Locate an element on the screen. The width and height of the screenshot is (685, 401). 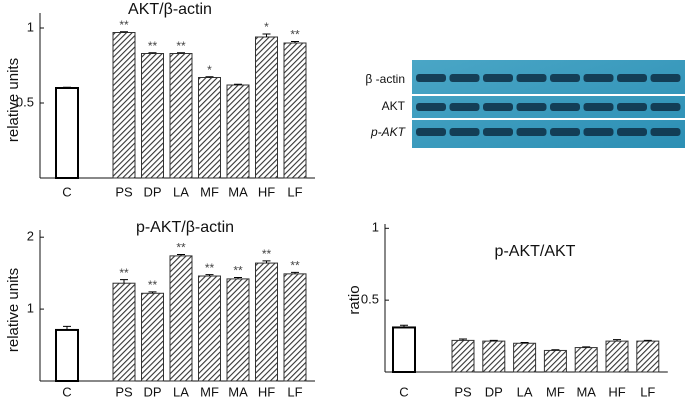
chart-title: p-AKT/β-actin is located at coordinates (185, 227).